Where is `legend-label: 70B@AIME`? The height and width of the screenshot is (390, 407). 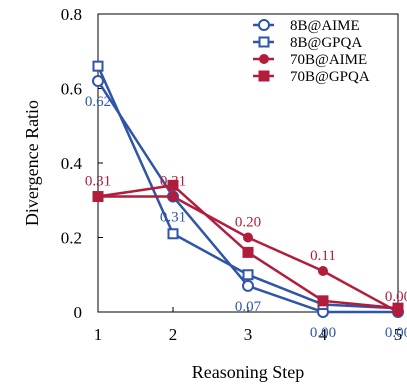 legend-label: 70B@AIME is located at coordinates (328, 60).